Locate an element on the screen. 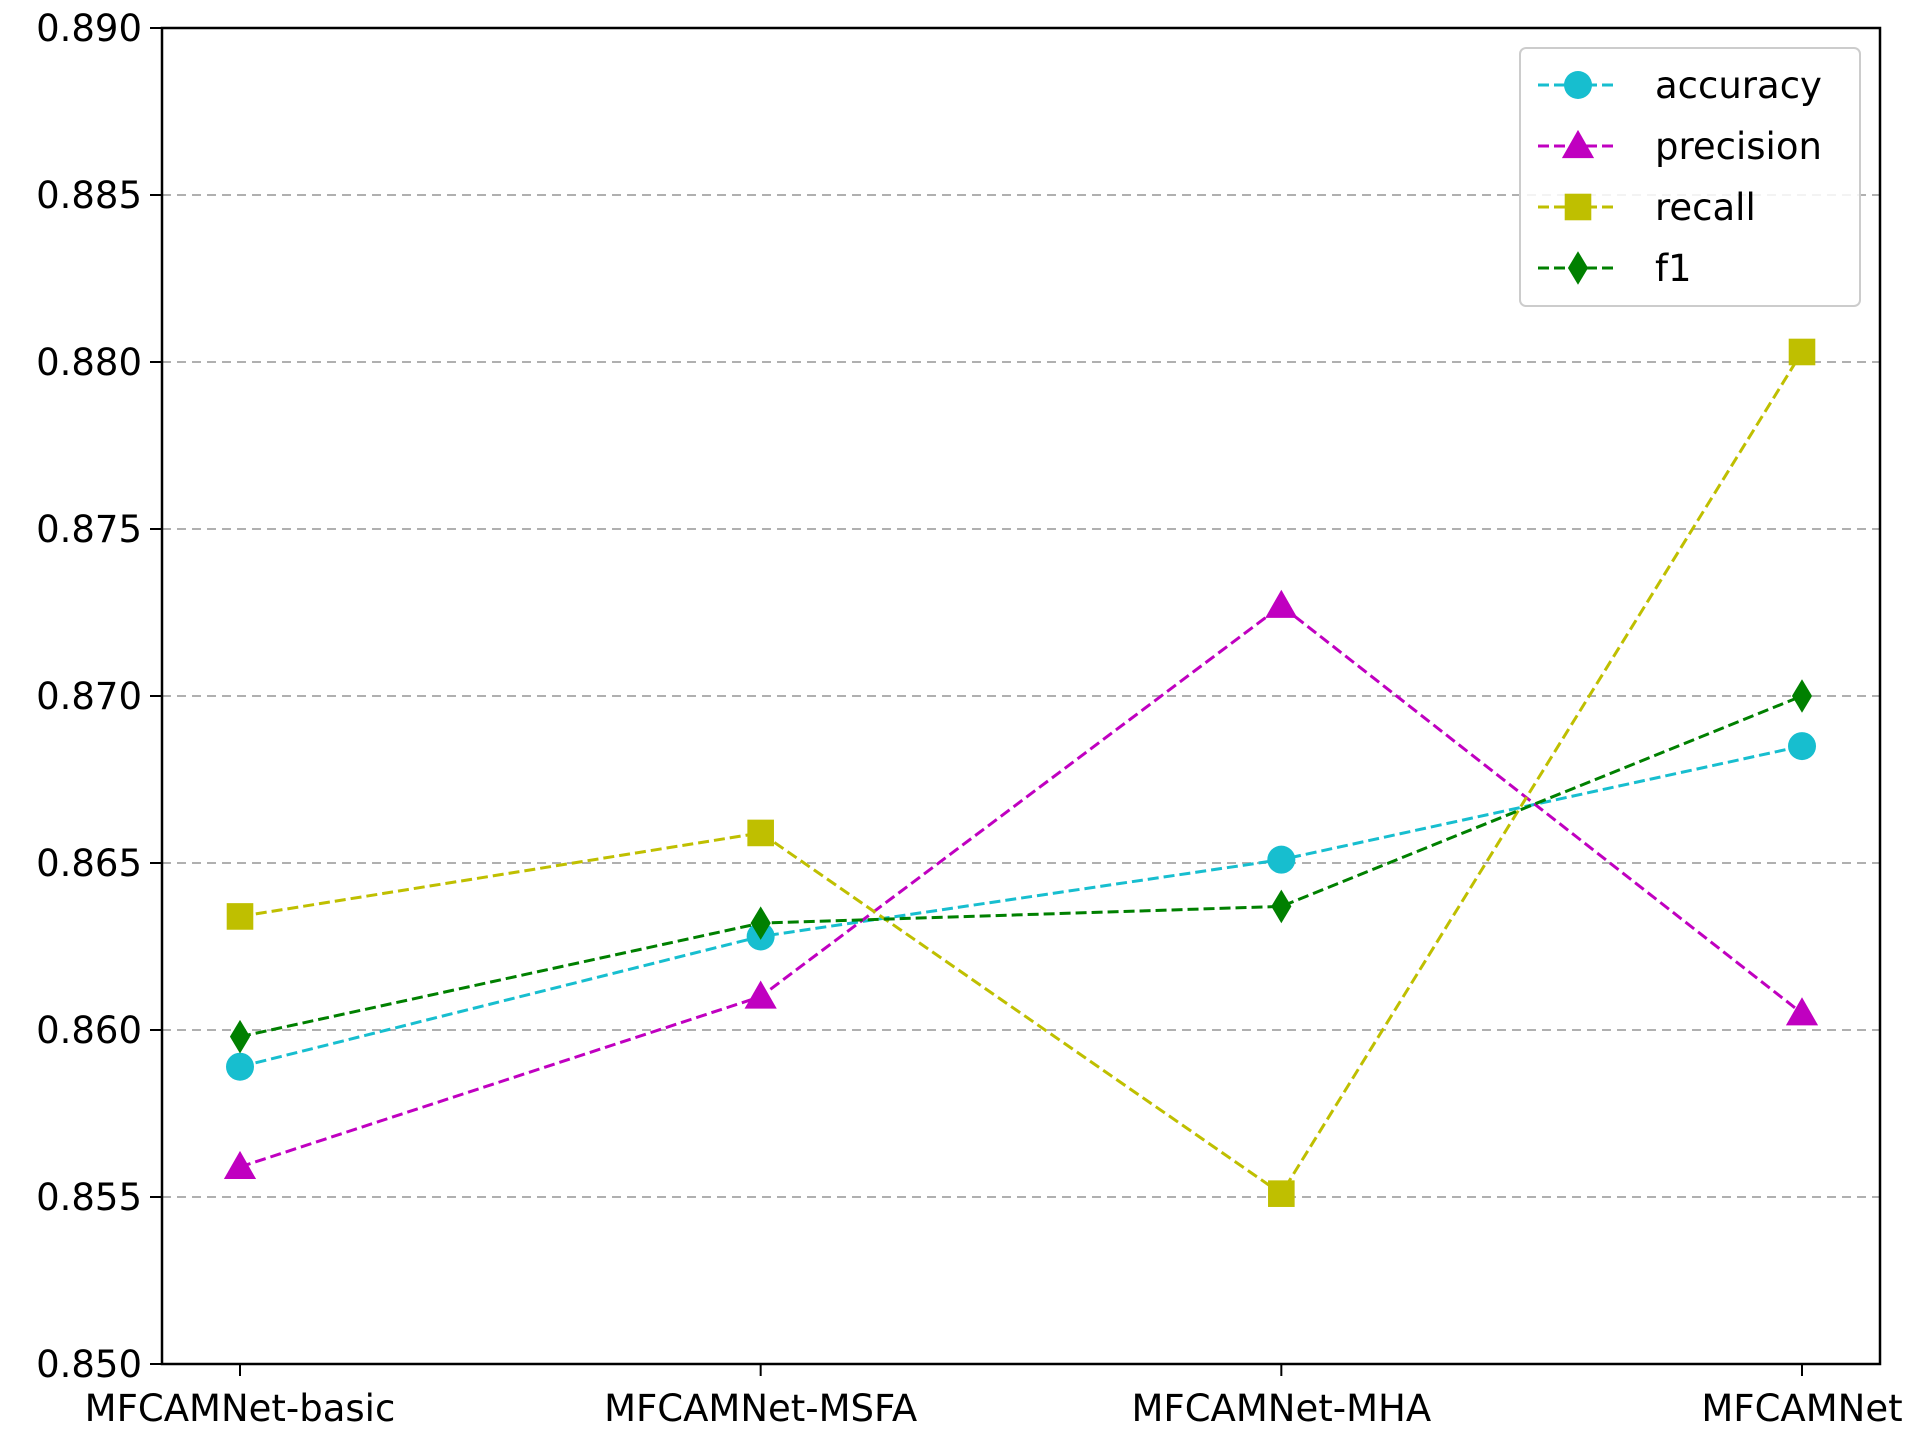 Image resolution: width=1920 pixels, height=1440 pixels. legend-item-f1: f1 is located at coordinates (1615, 268).